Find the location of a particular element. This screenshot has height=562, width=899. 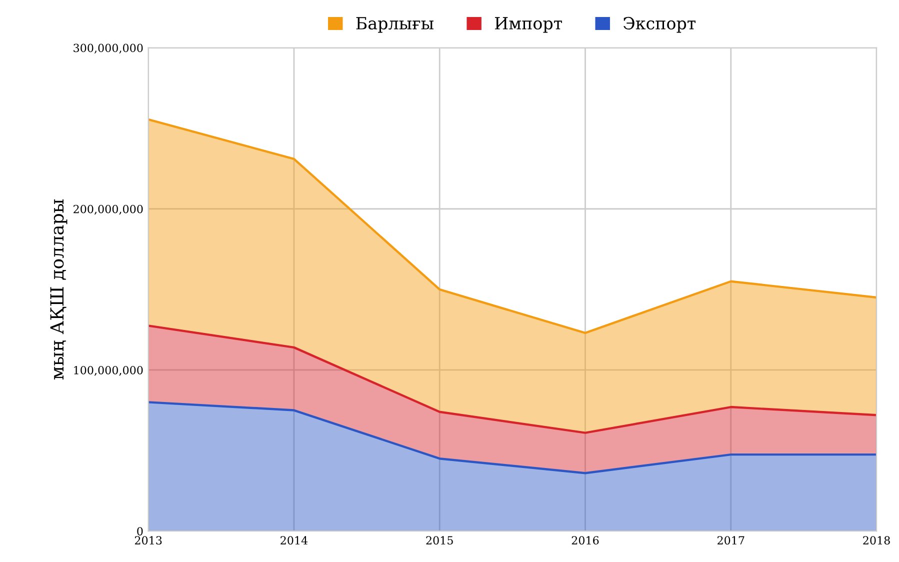

x-tick-label: 2013 is located at coordinates (148, 540).